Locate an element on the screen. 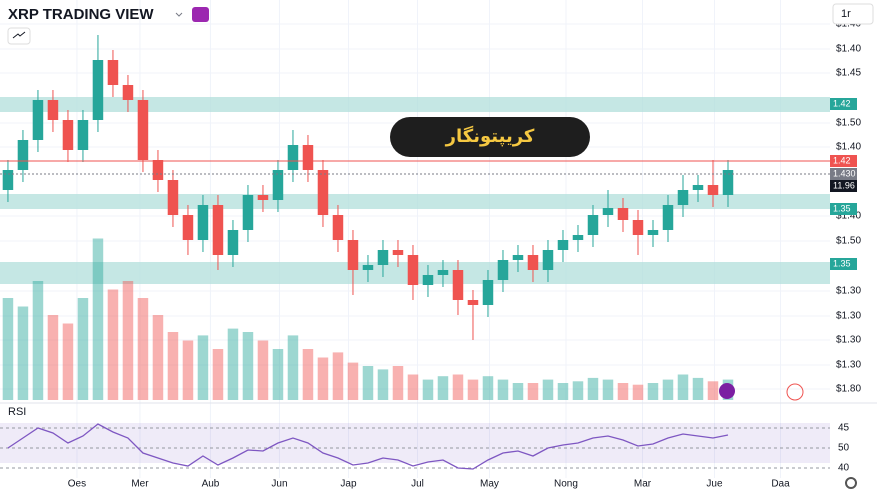  price-tag-label: 1.35 is located at coordinates (842, 263).